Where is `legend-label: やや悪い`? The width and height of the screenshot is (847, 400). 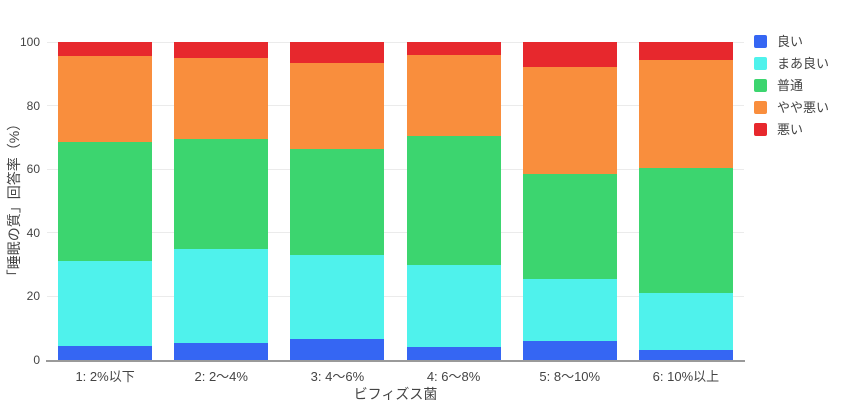
legend-label: やや悪い is located at coordinates (803, 107).